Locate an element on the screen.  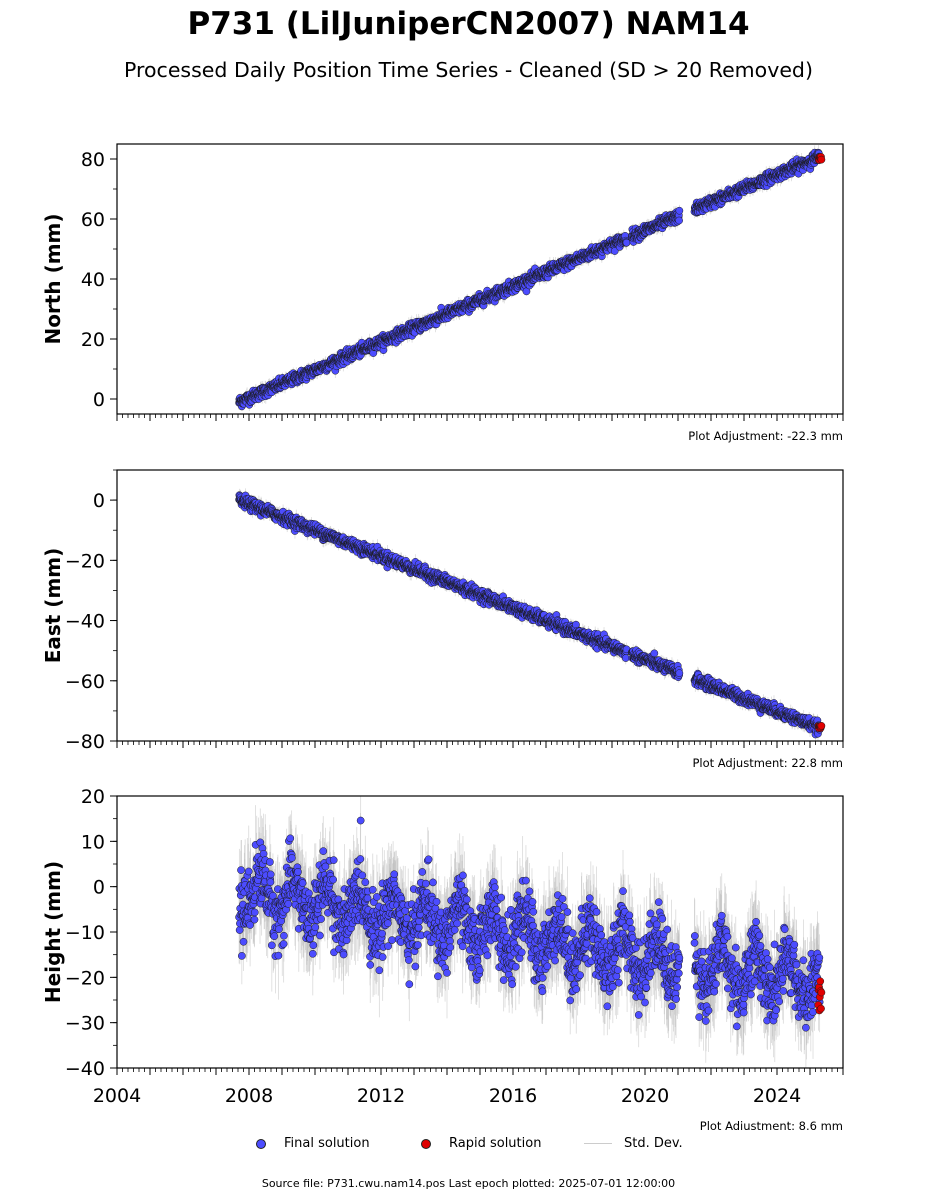
page-title: P731 (LilJuniperCN2007) NAM14 is located at coordinates (468, 24).